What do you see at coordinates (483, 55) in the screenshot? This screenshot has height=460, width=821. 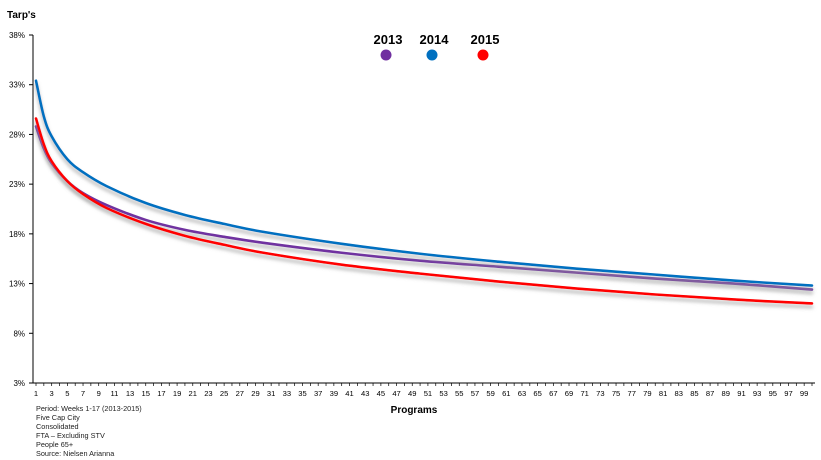 I see `legend-marker-2015` at bounding box center [483, 55].